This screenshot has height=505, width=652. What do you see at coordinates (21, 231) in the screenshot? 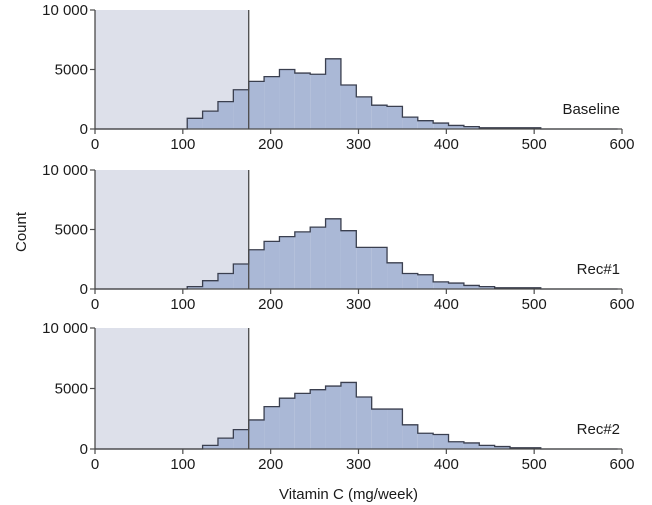
I see `y-axis-title: Count` at bounding box center [21, 231].